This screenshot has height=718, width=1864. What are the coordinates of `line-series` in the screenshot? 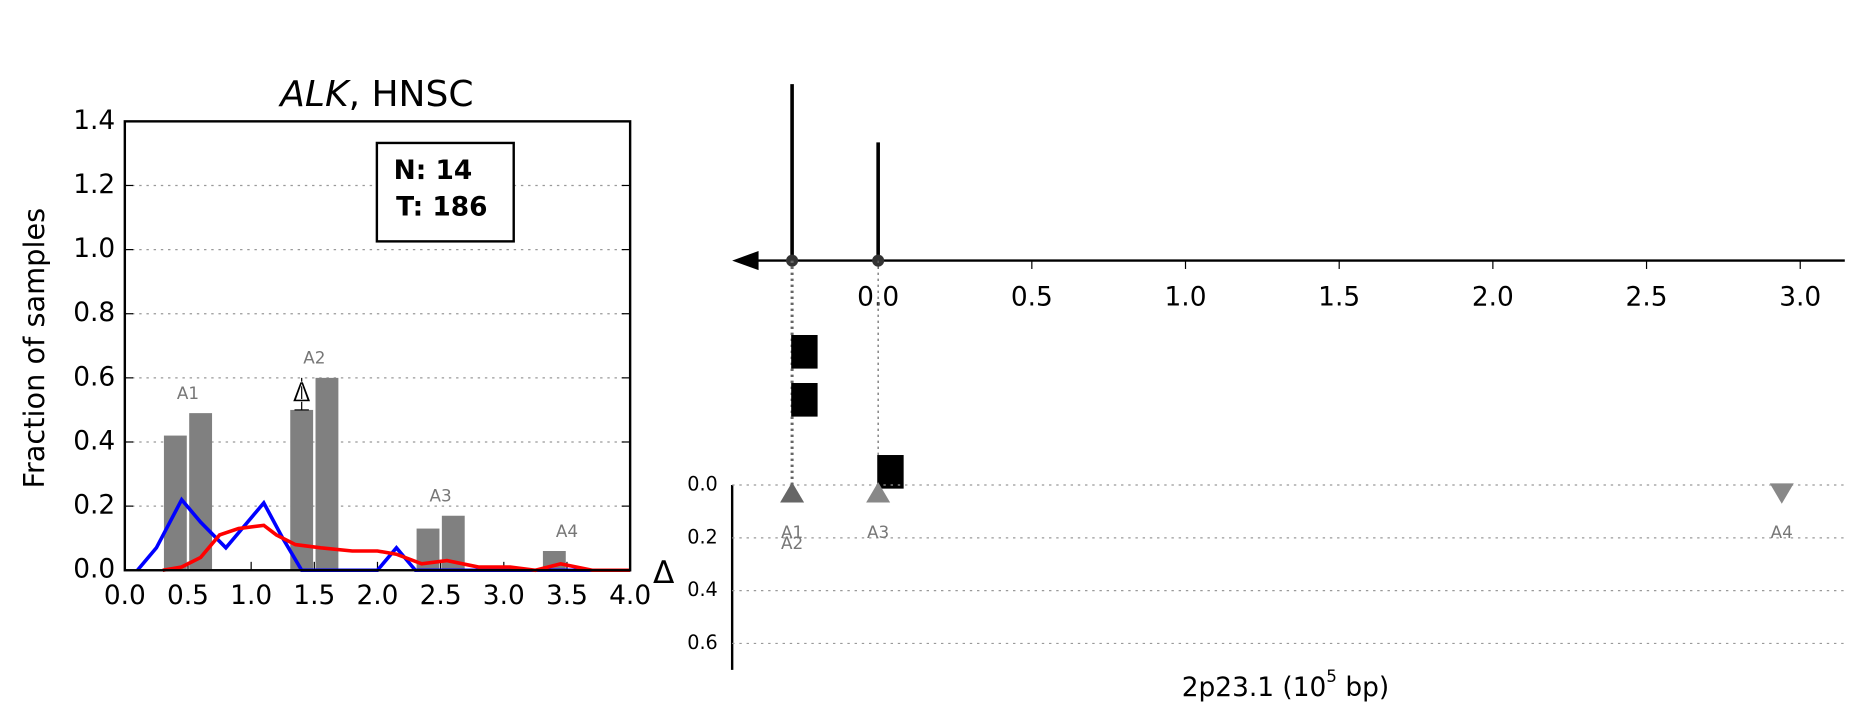 It's located at (383, 534).